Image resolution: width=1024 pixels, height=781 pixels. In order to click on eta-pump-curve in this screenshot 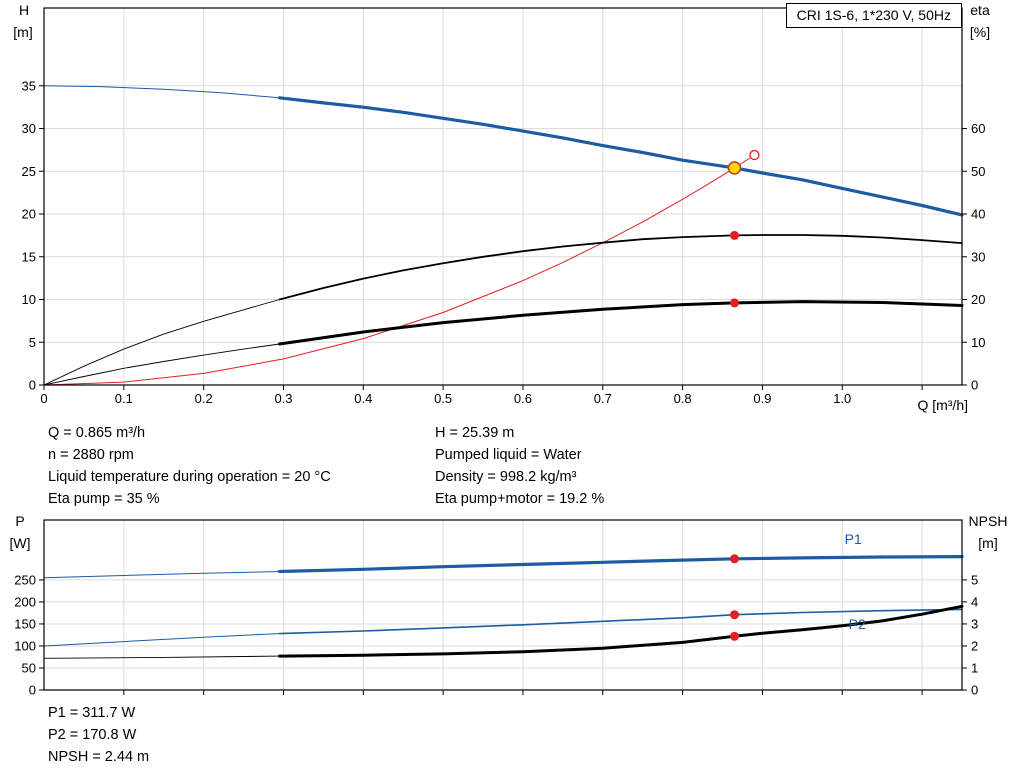, I will do `click(620, 267)`.